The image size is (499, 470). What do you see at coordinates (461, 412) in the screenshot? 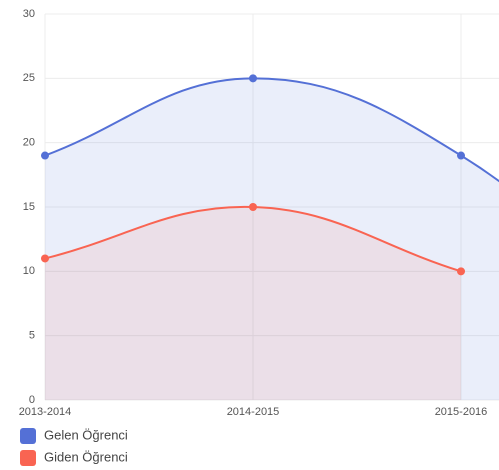
I see `x-tick-label: 2015-2016` at bounding box center [461, 412].